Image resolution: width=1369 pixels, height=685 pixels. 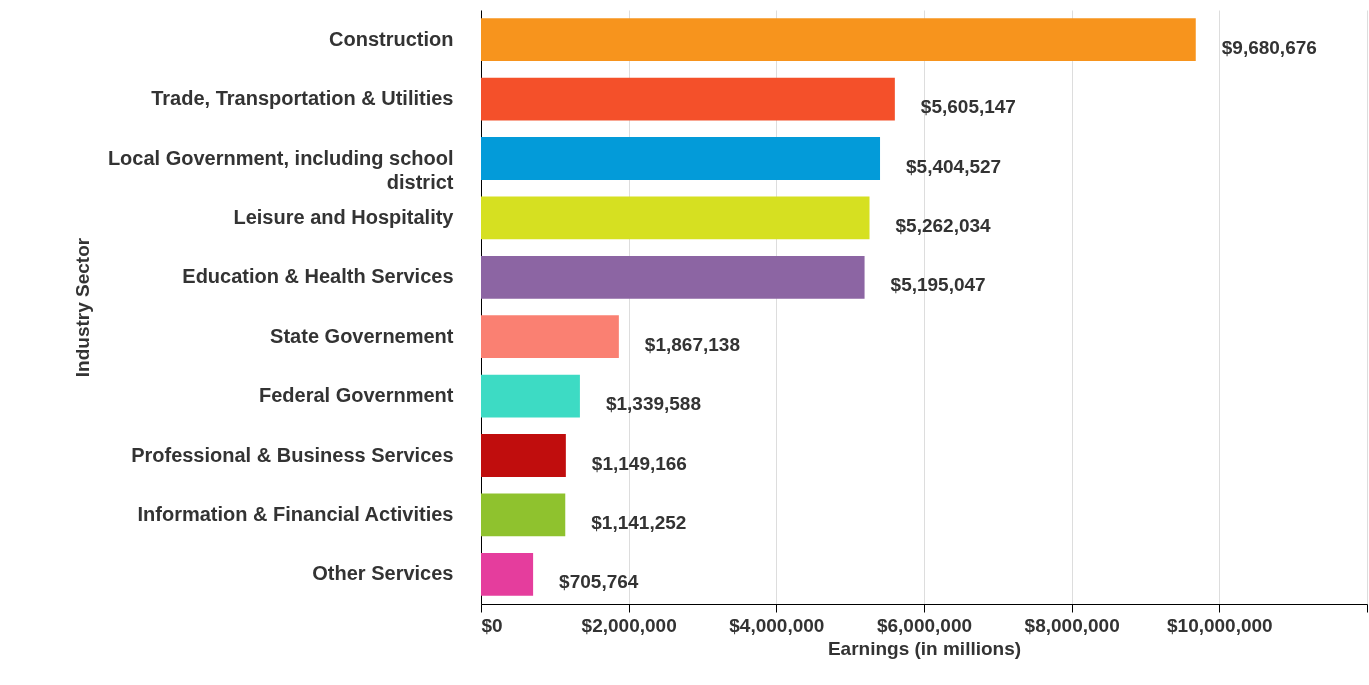 What do you see at coordinates (639, 522) in the screenshot?
I see `data-label: $1,141,252` at bounding box center [639, 522].